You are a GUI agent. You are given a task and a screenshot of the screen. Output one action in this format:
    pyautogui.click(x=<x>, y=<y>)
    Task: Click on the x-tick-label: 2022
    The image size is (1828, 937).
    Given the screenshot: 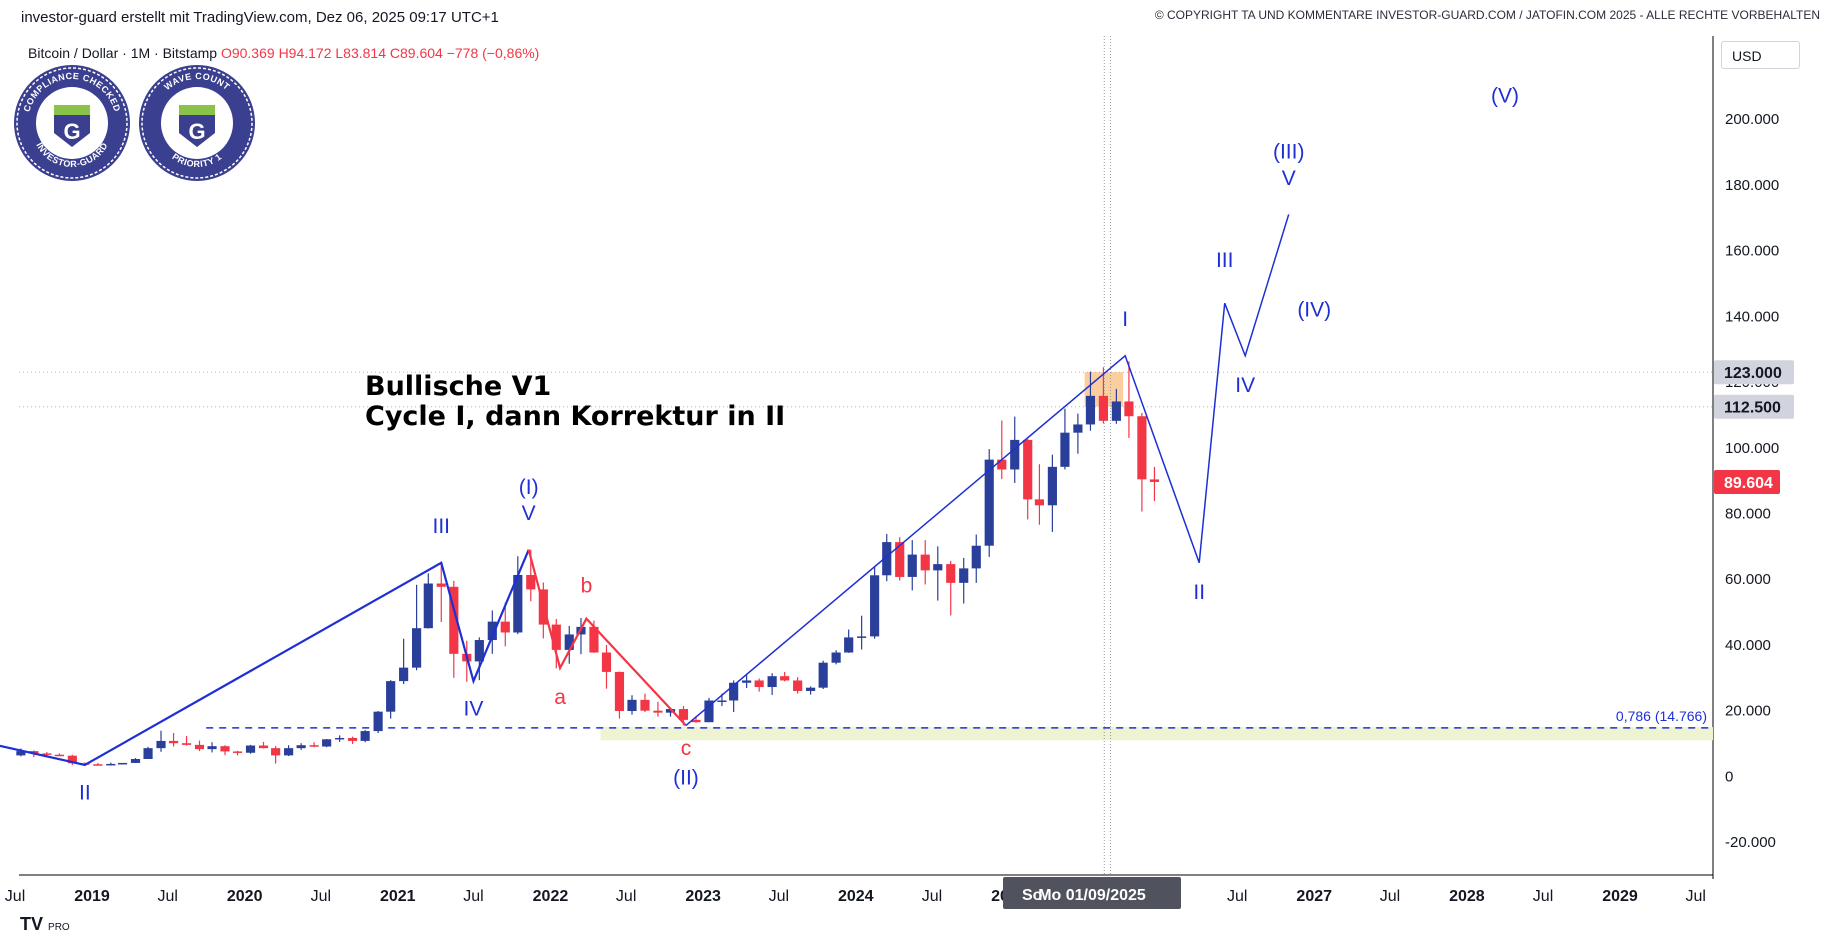 What is the action you would take?
    pyautogui.click(x=551, y=896)
    